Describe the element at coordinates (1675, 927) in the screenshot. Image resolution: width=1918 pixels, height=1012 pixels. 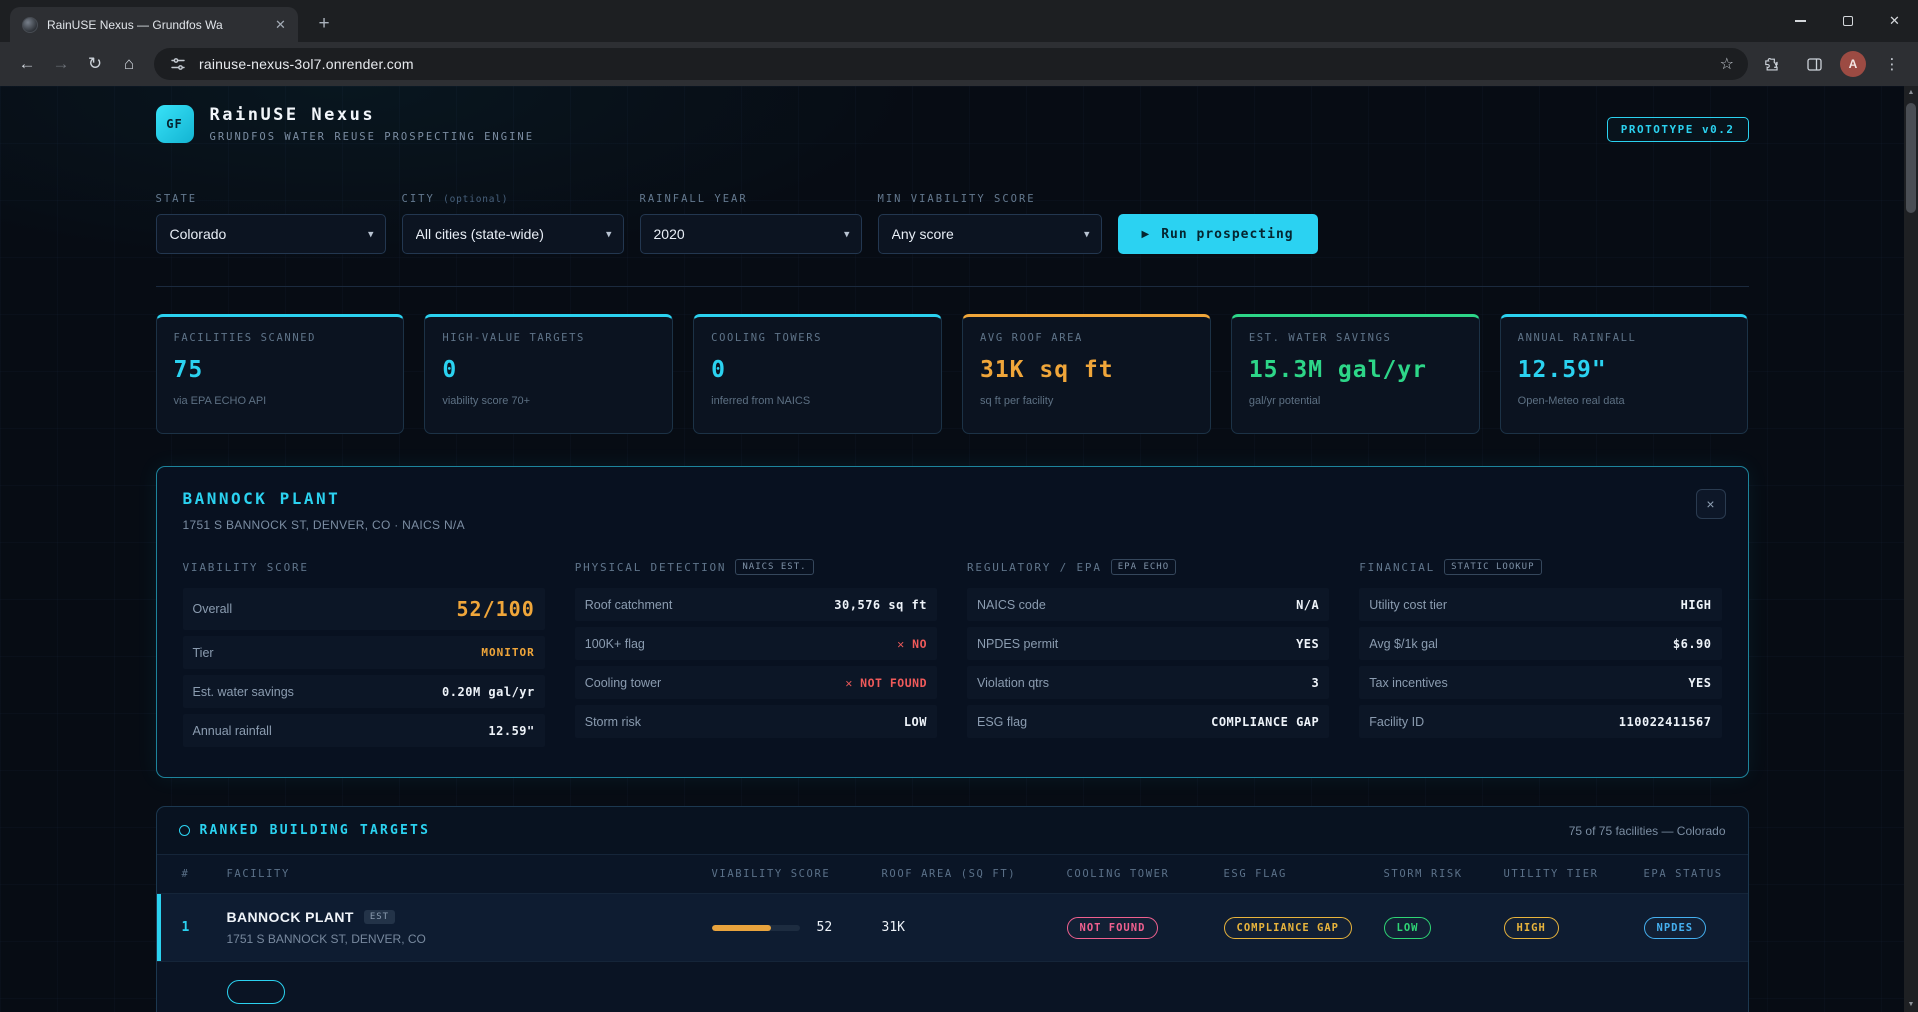
I see `epa-status-pill: NPDES` at that location.